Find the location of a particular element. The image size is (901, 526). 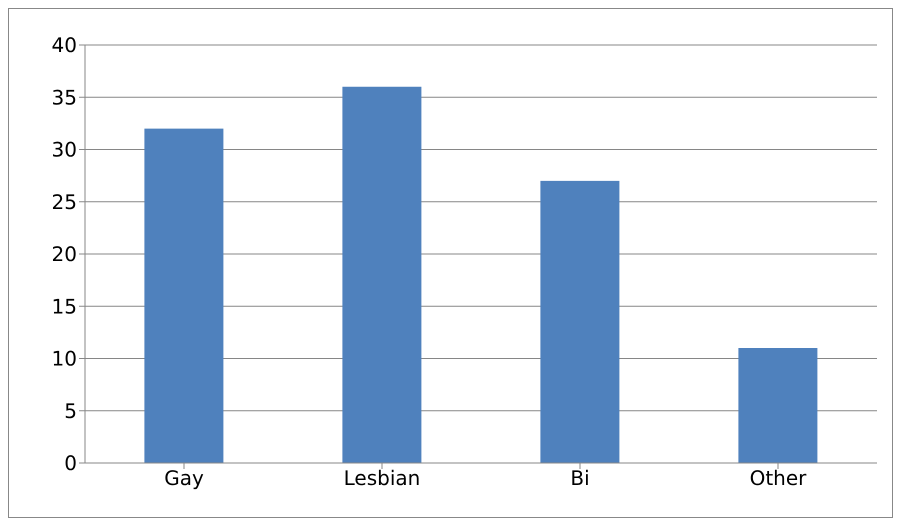

y-tick-label: 35 is located at coordinates (64, 97).